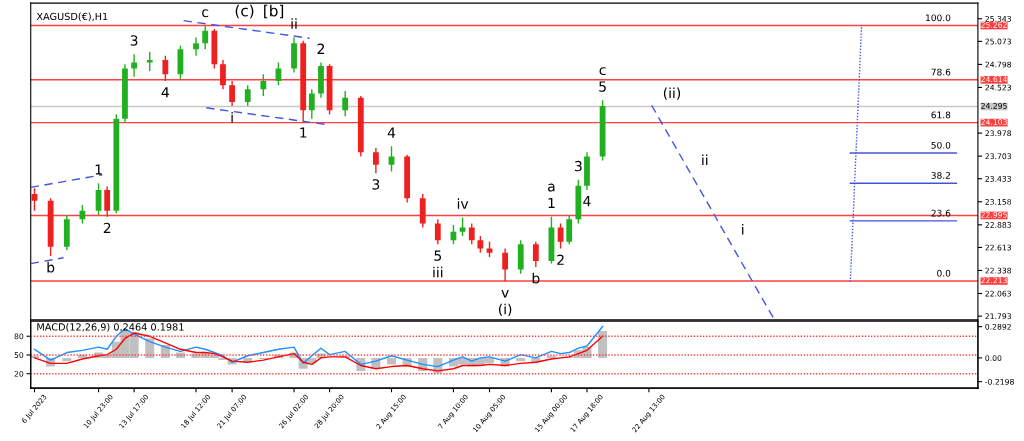 Image resolution: width=1024 pixels, height=441 pixels. Describe the element at coordinates (551, 187) in the screenshot. I see `annotation: a` at that location.